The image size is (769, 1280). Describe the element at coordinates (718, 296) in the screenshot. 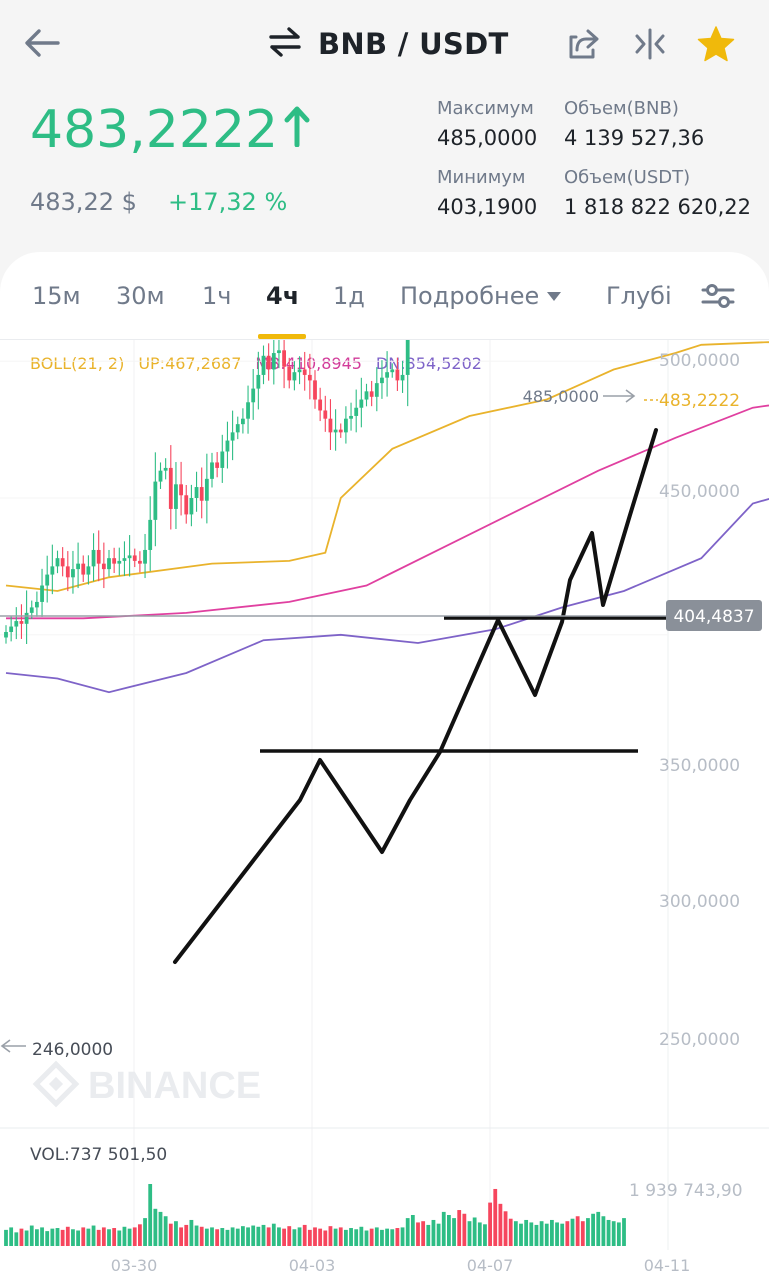

I see `settings-sliders-icon` at that location.